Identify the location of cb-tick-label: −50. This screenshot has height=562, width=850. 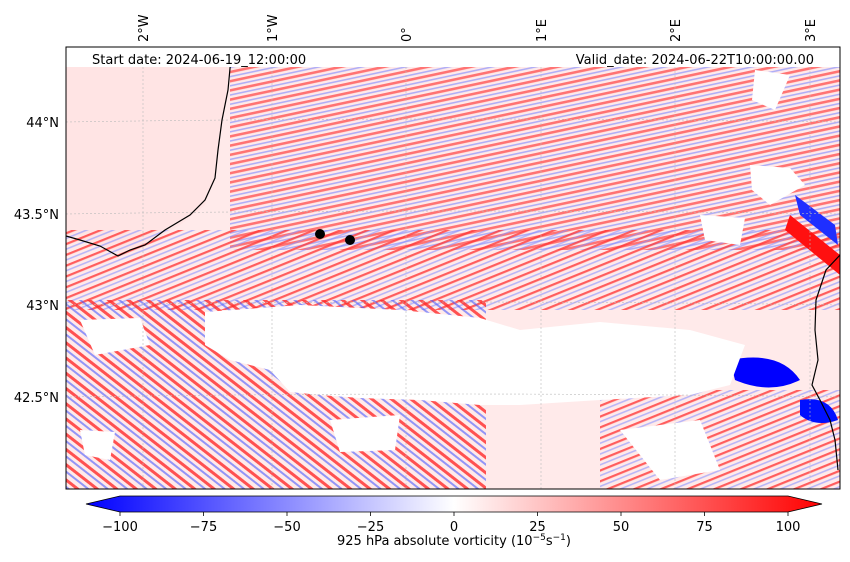
(286, 527).